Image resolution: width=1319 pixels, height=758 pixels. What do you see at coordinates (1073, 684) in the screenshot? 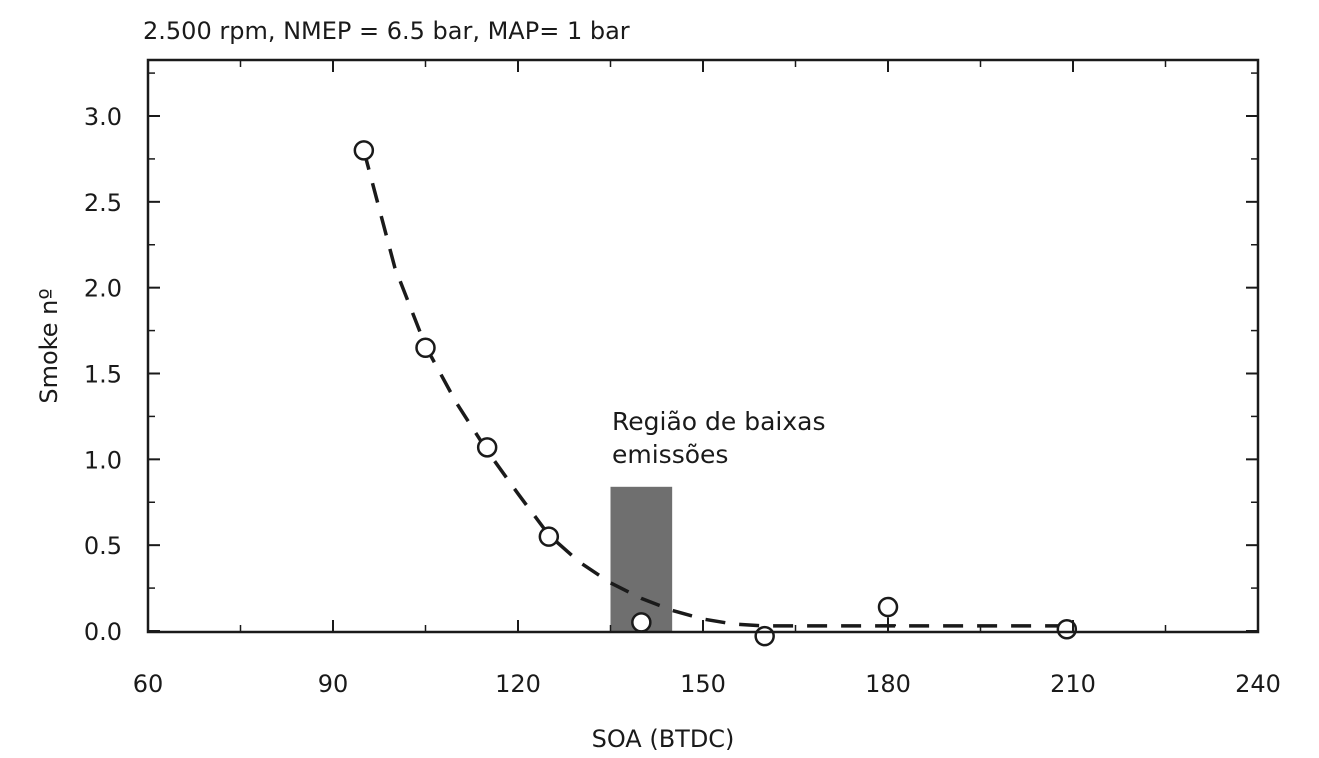
I see `x-tick-label: 210` at bounding box center [1073, 684].